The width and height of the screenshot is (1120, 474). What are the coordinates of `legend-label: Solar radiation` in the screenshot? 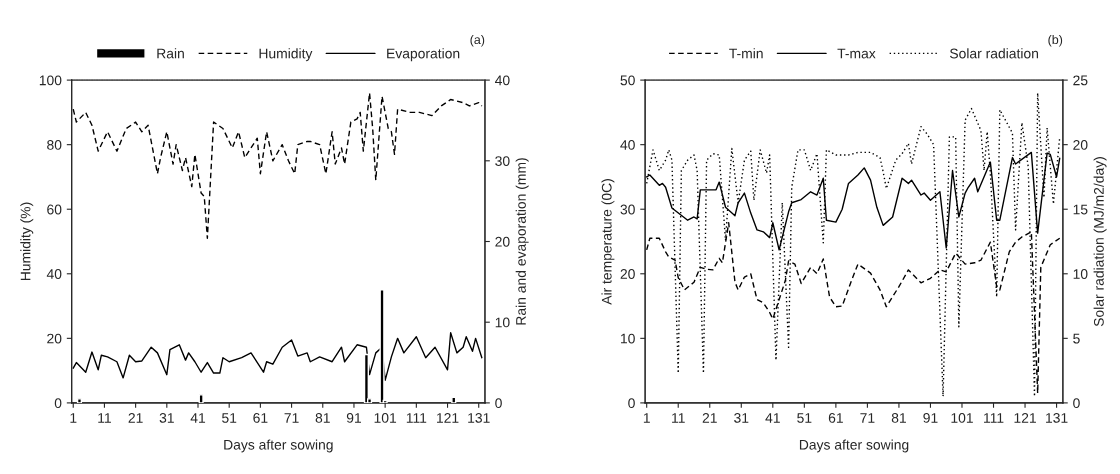 It's located at (993, 53).